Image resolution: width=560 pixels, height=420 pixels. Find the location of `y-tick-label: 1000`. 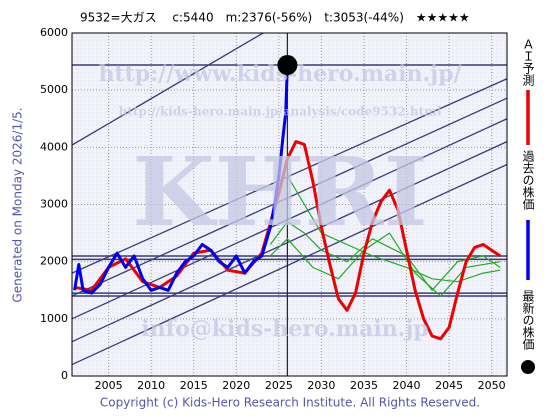

y-tick-label: 1000 is located at coordinates (54, 318).